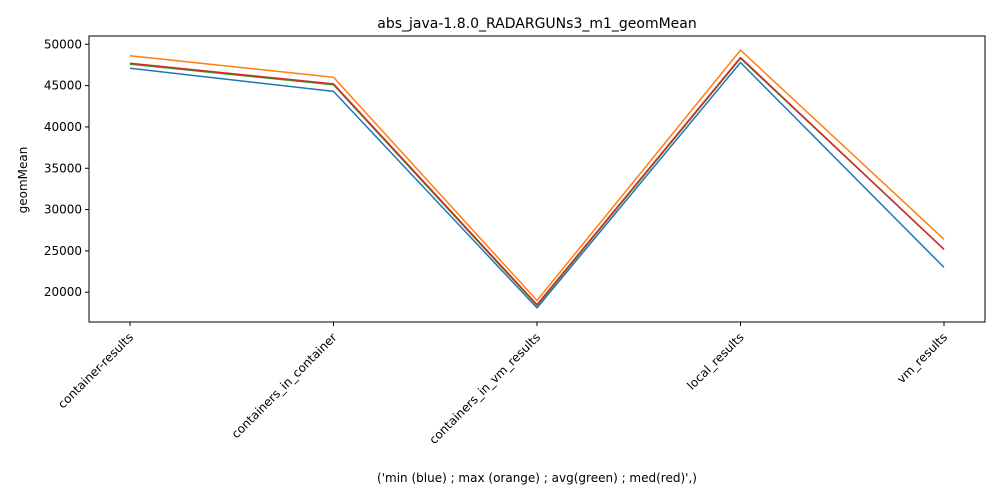  I want to click on x-tick-label: container-results, so click(95, 370).